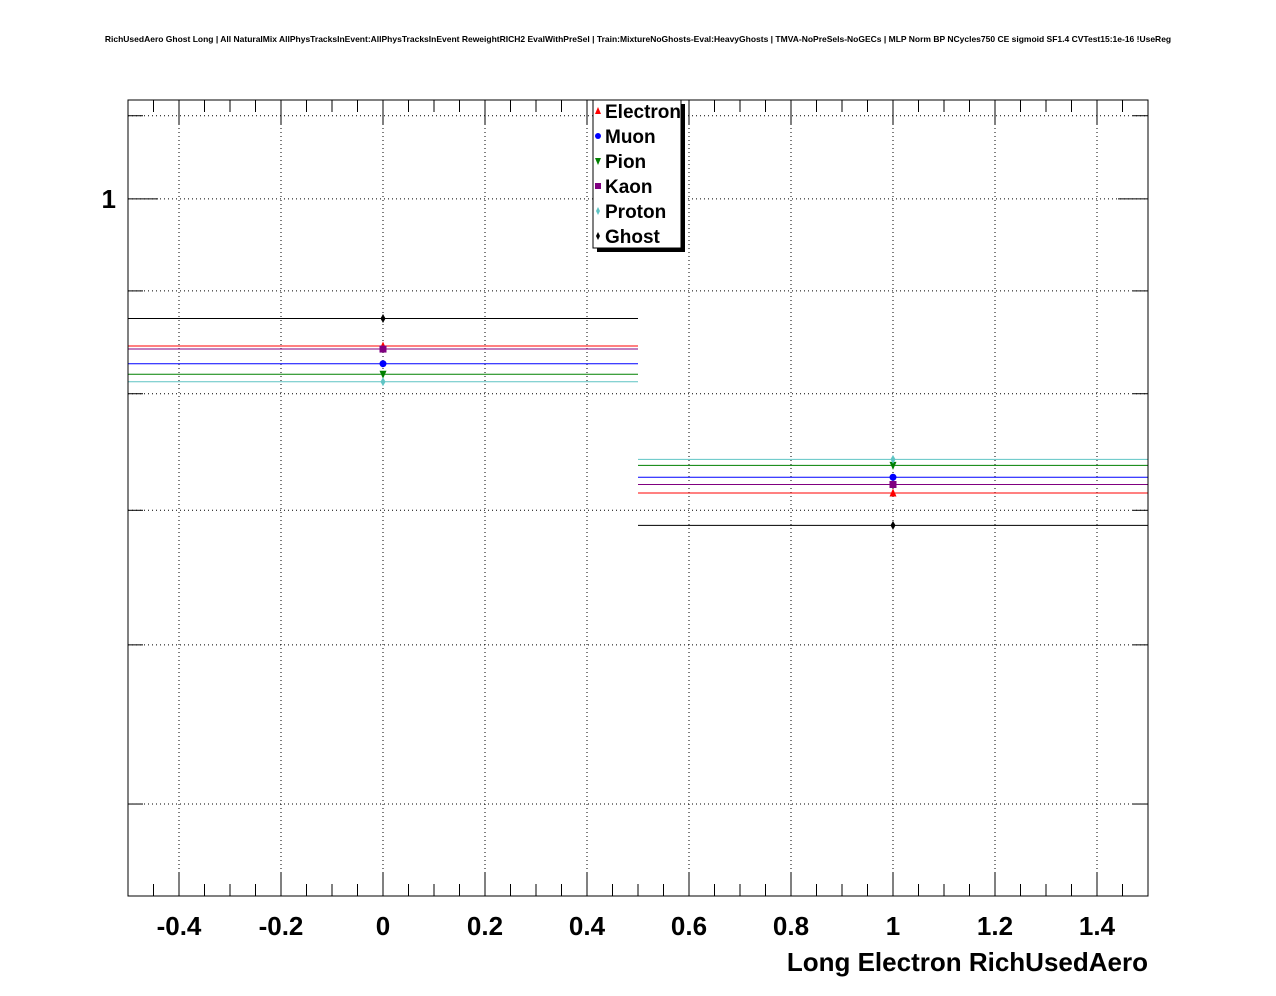 The width and height of the screenshot is (1276, 996). What do you see at coordinates (633, 237) in the screenshot?
I see `legend-label: Ghost` at bounding box center [633, 237].